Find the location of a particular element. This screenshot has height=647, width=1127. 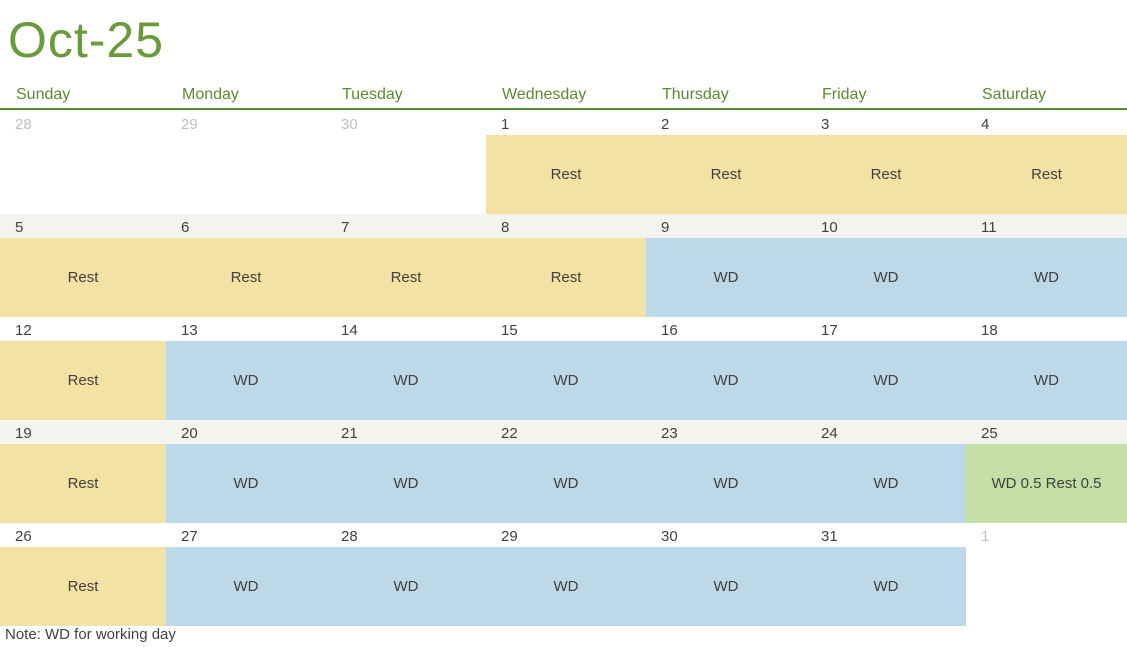

day-number: 9 is located at coordinates (665, 227).